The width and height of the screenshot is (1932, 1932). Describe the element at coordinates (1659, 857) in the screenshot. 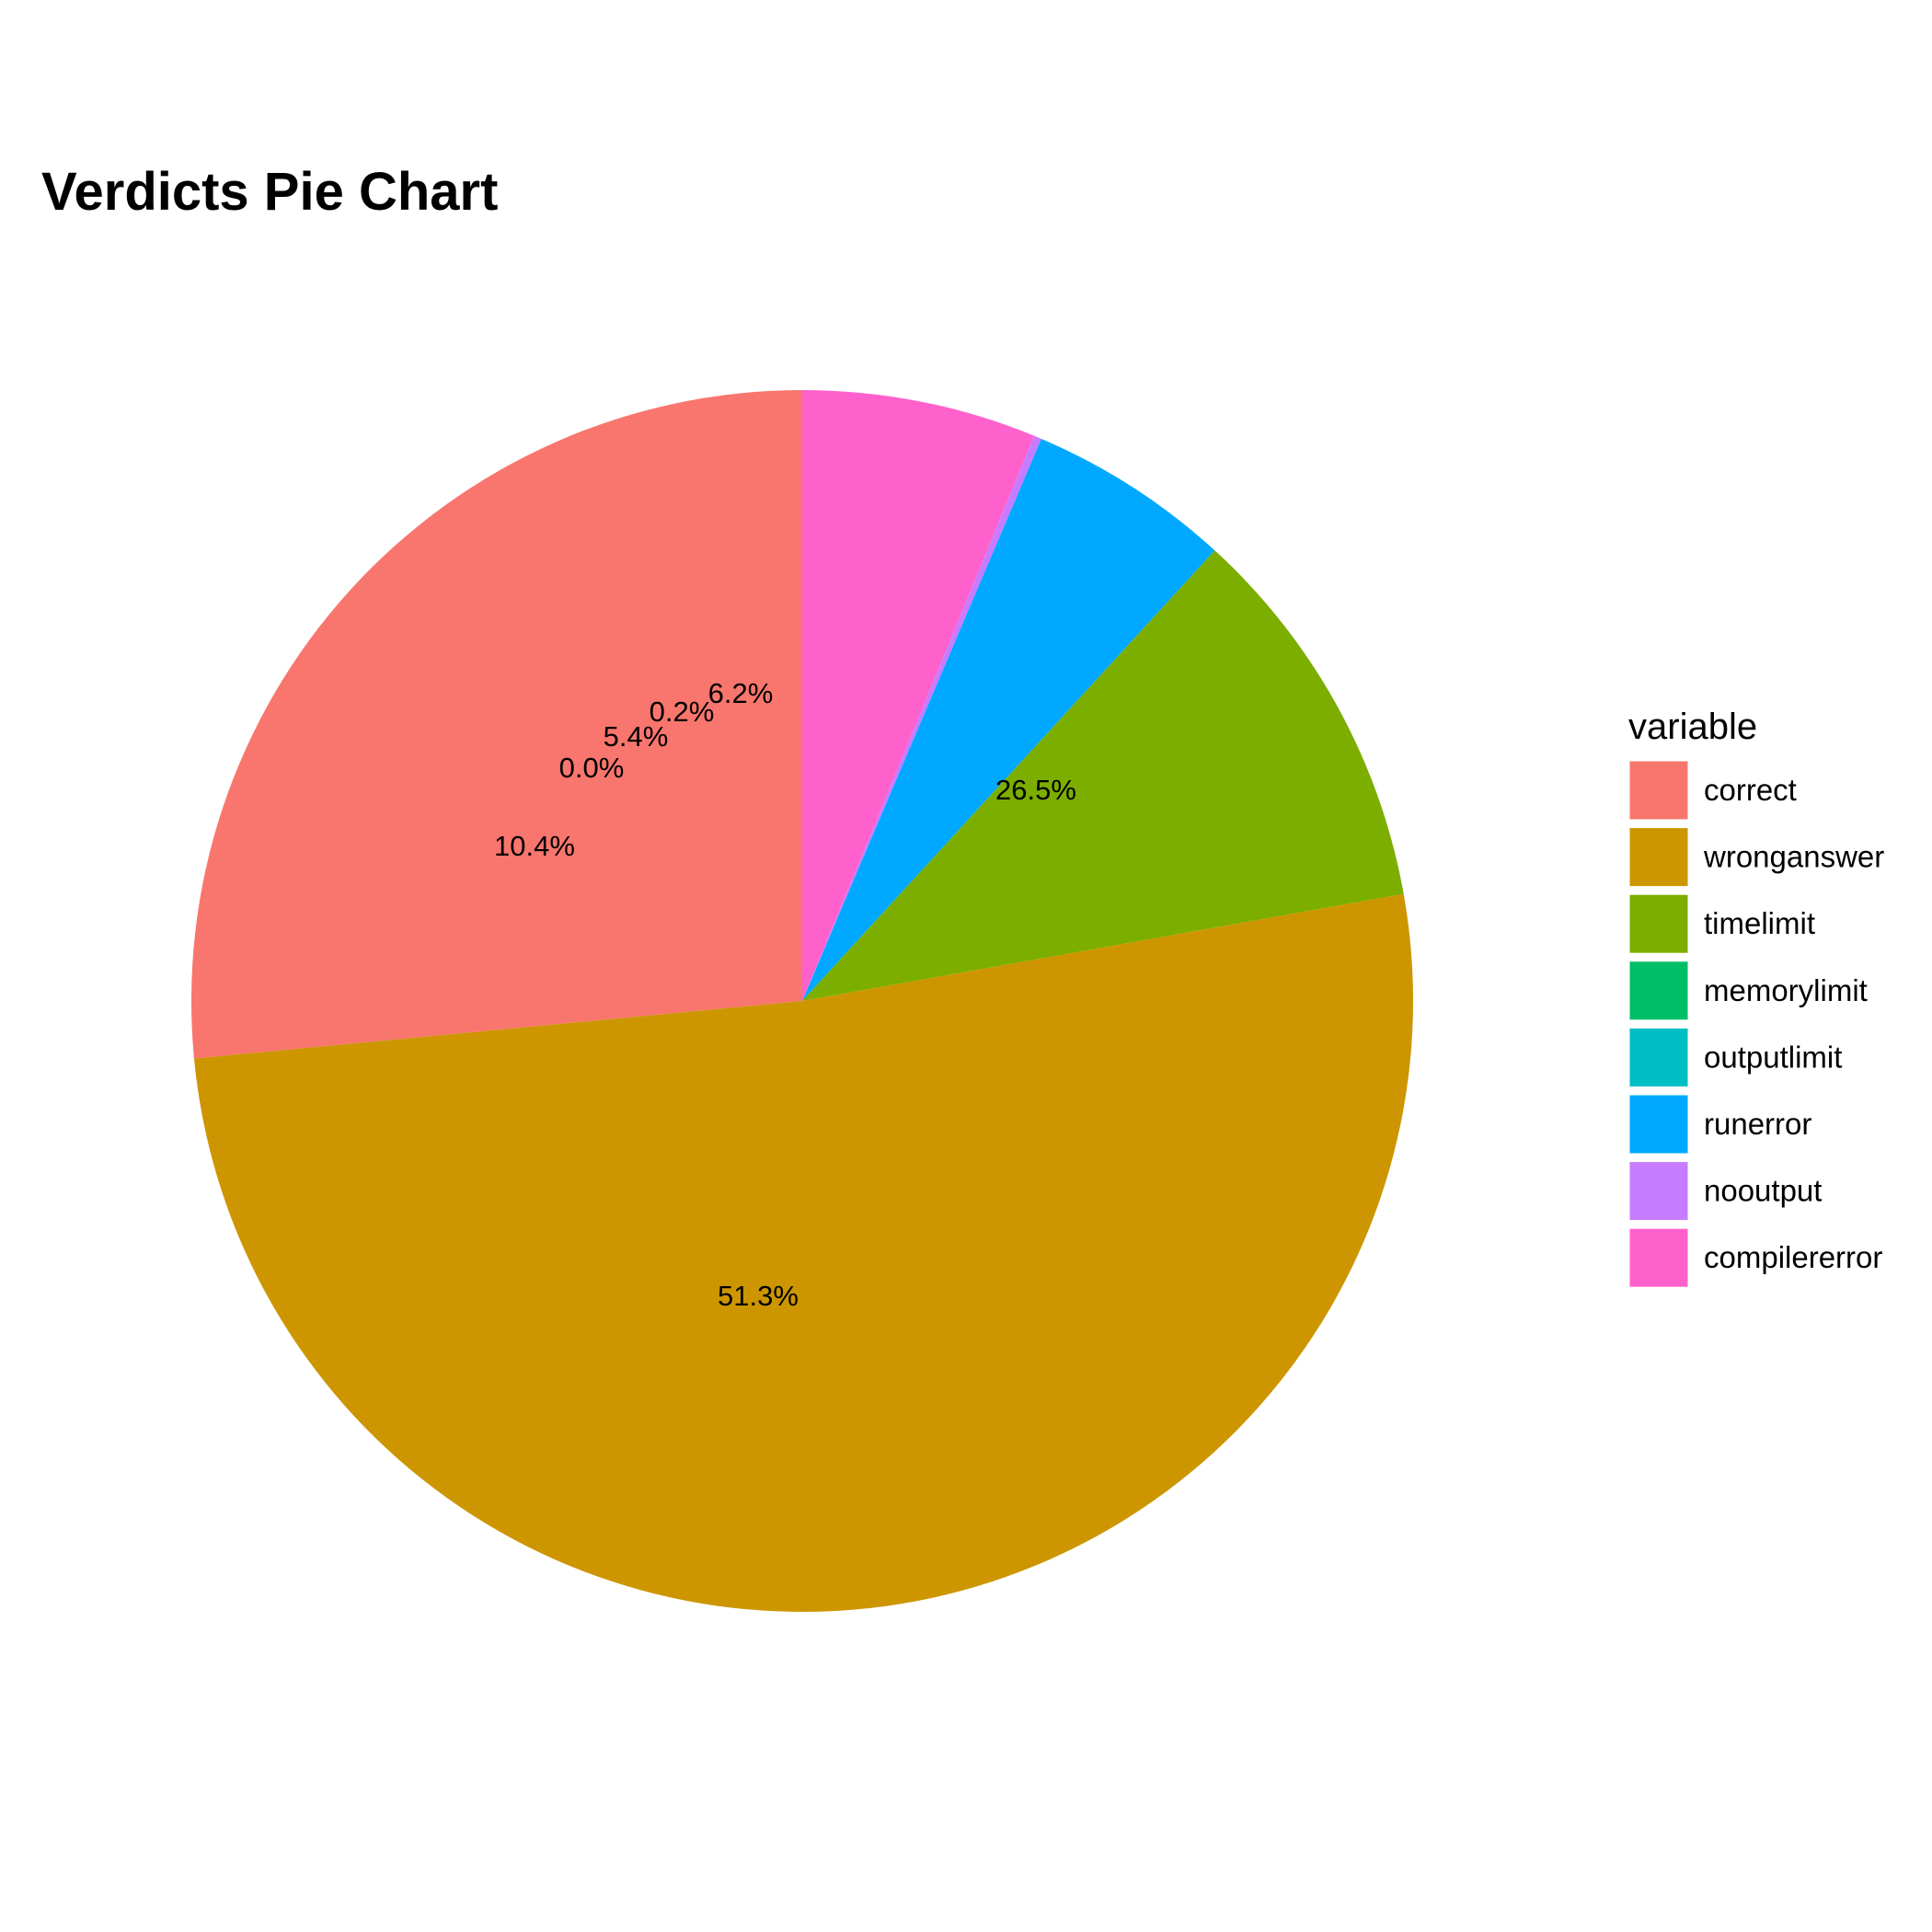

I see `legend-key-wronganswer` at that location.